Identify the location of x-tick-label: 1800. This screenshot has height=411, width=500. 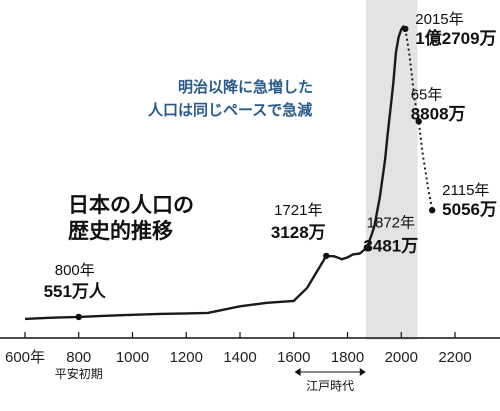
(347, 357).